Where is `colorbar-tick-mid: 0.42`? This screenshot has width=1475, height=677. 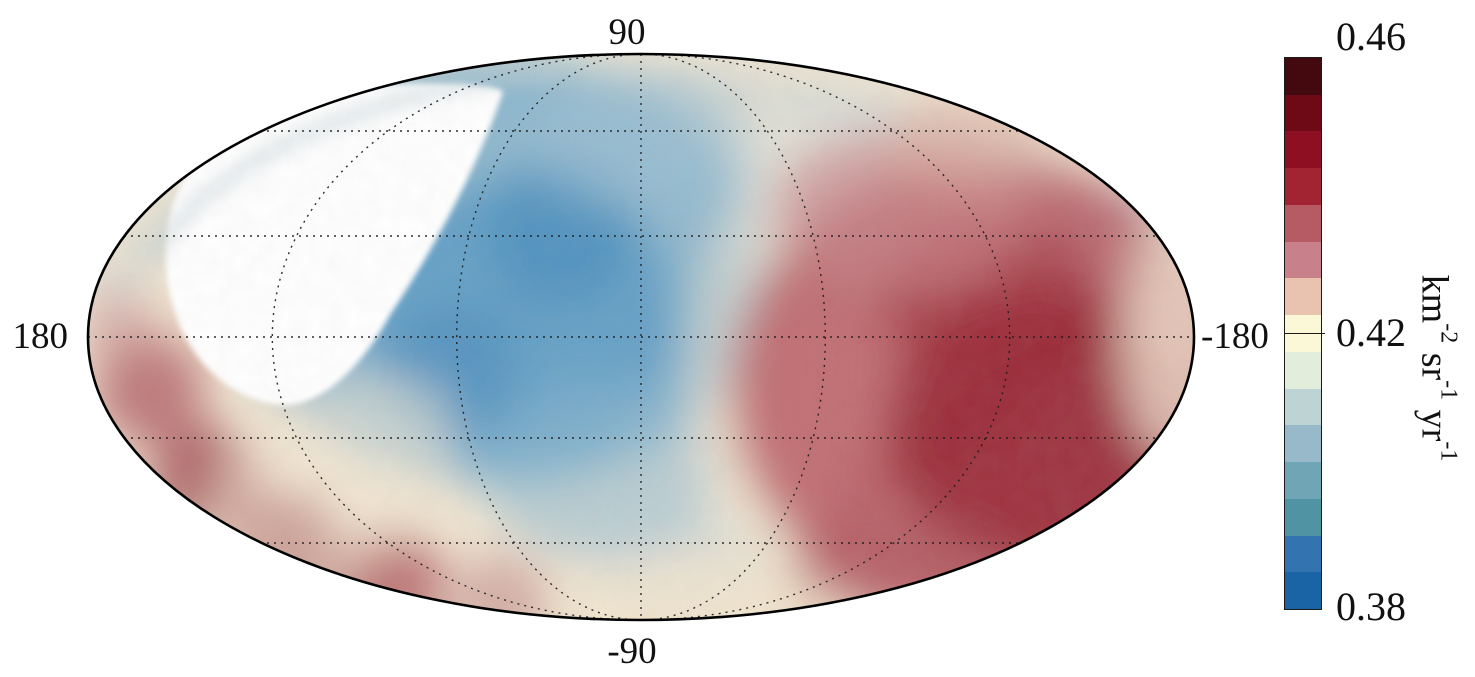
colorbar-tick-mid: 0.42 is located at coordinates (1371, 332).